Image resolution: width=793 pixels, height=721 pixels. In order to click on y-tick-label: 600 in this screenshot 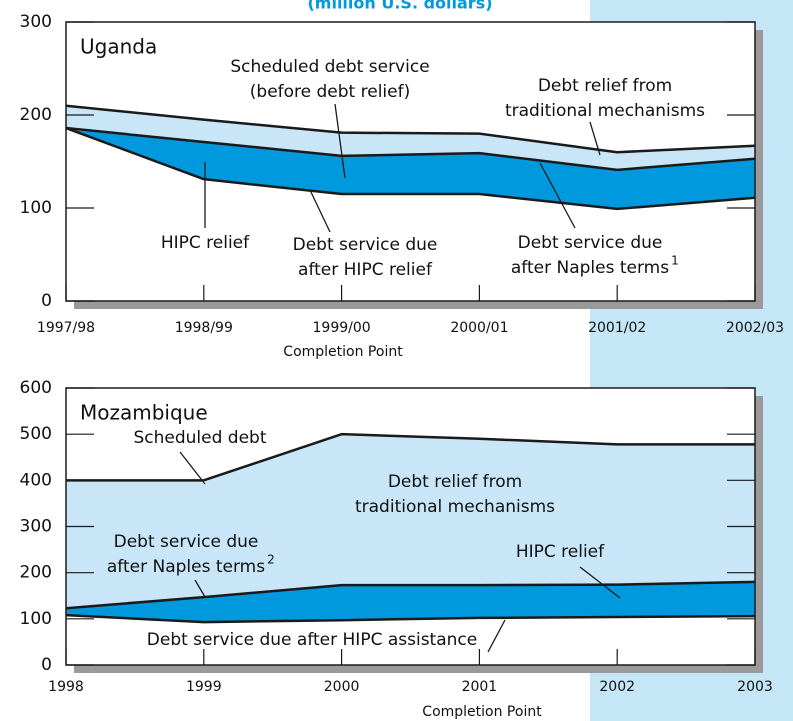, I will do `click(36, 388)`.